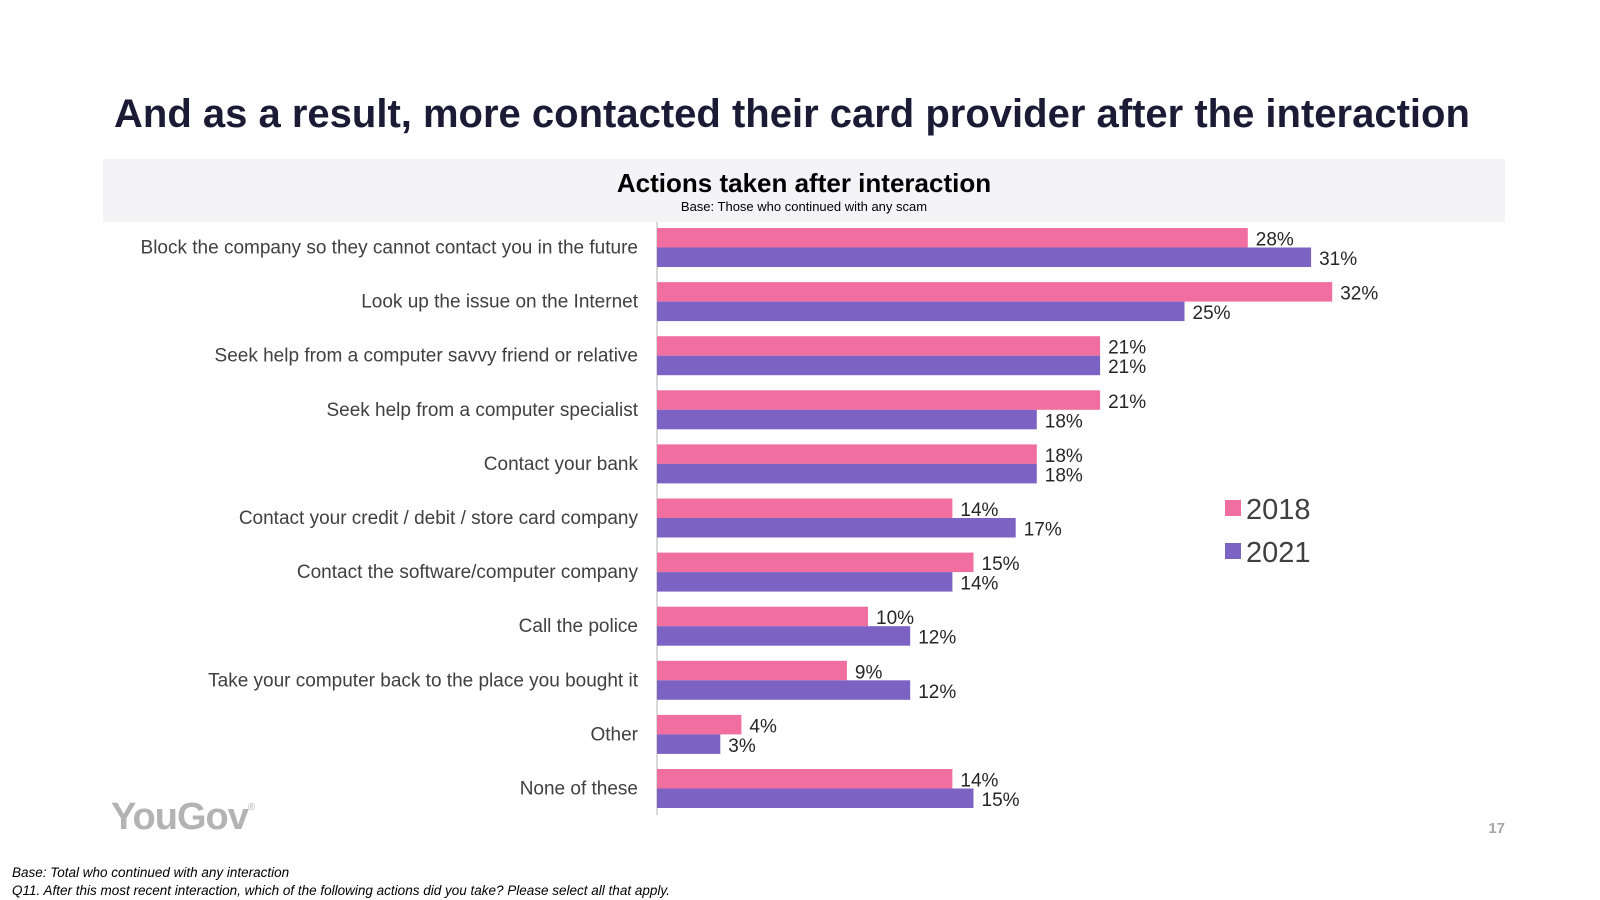  I want to click on category-label: Contact the software/computer company, so click(468, 572).